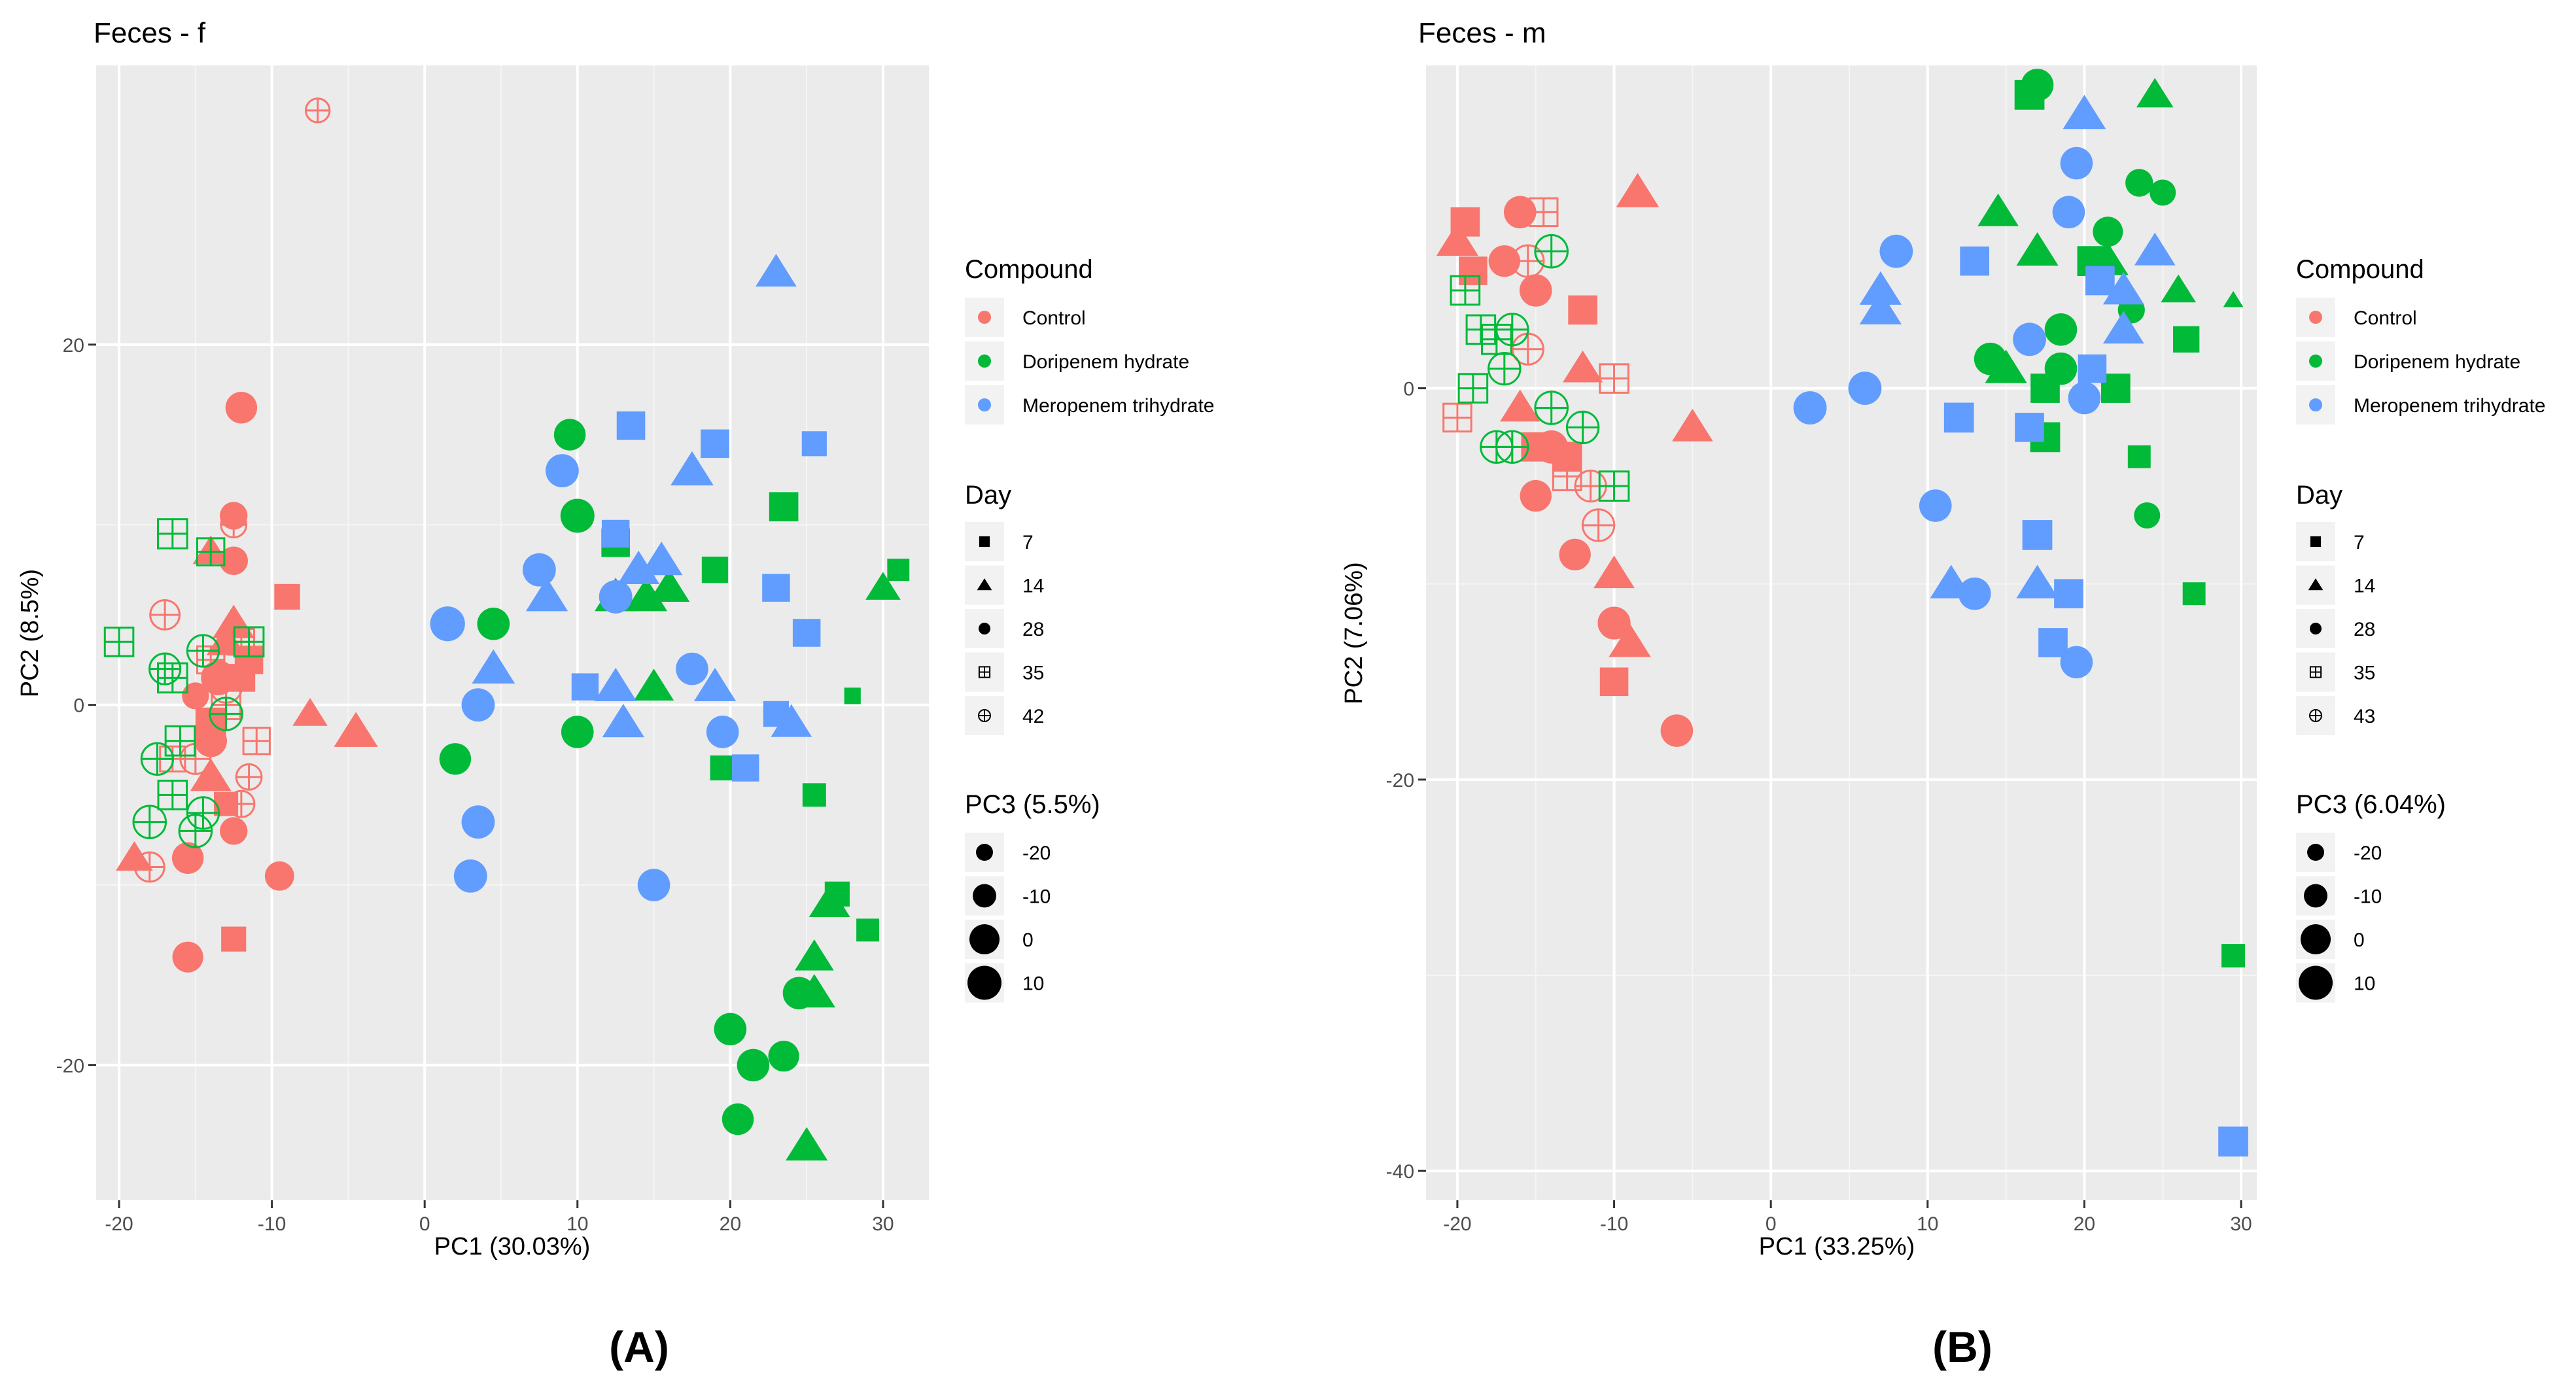 This screenshot has width=2576, height=1388. What do you see at coordinates (1033, 586) in the screenshot?
I see `panel-a-legend-day-label: 14` at bounding box center [1033, 586].